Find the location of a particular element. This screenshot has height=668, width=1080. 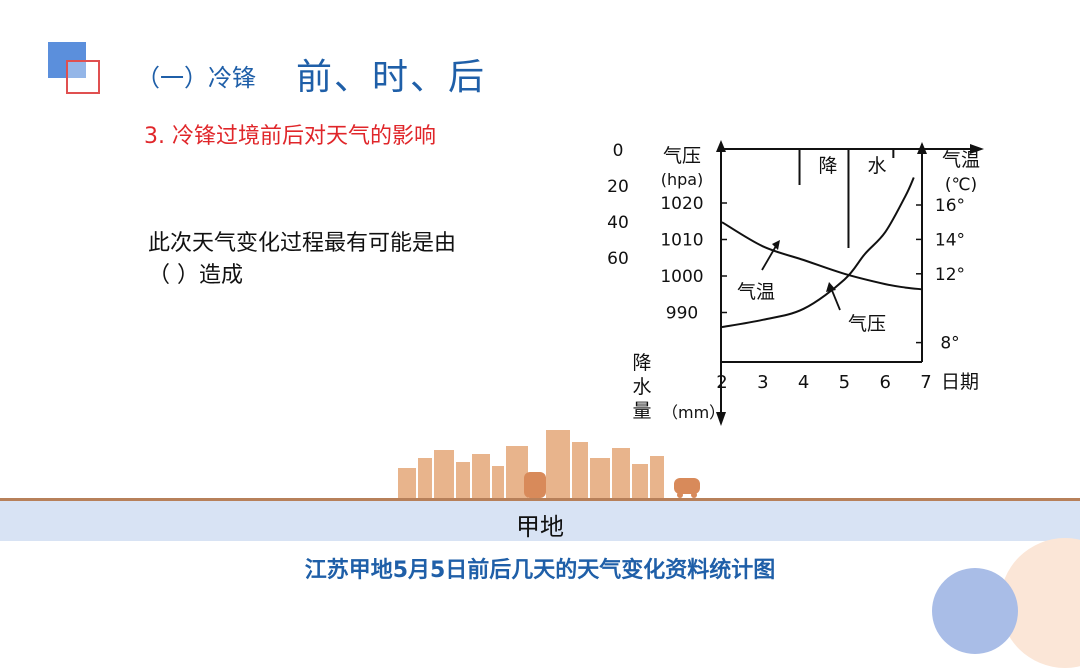

x-tick-label: 2 is located at coordinates (721, 382).